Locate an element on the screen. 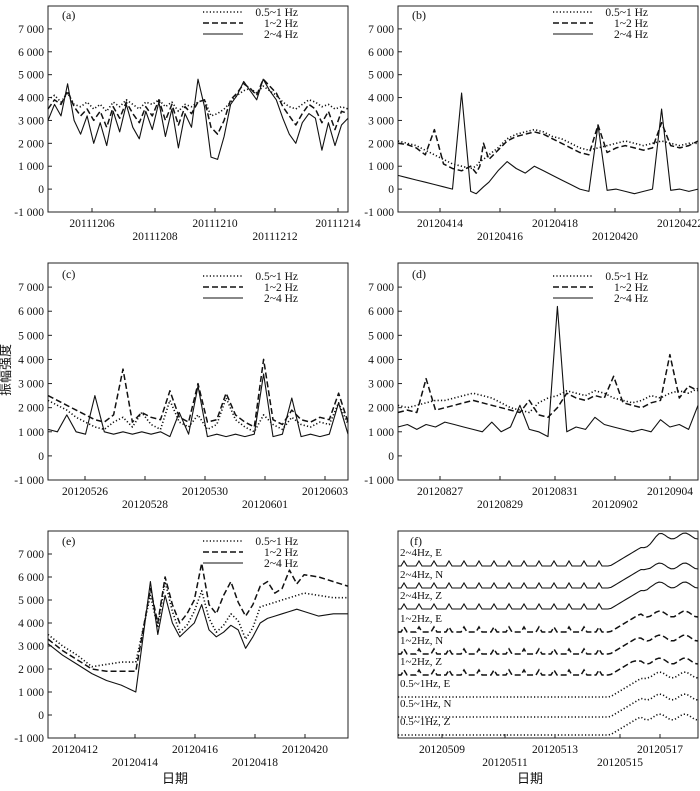 This screenshot has width=700, height=791. x-tick-label: 20120530 is located at coordinates (205, 492).